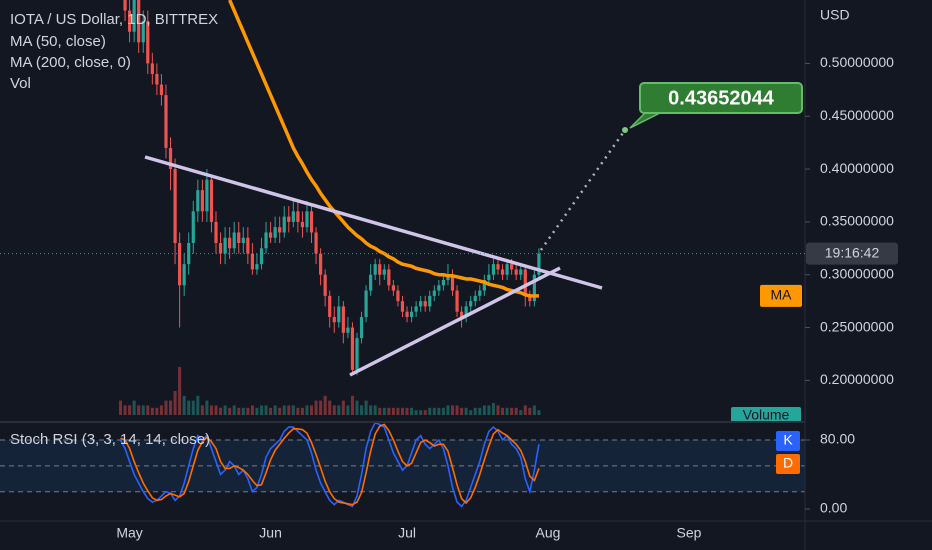 This screenshot has height=550, width=932. What do you see at coordinates (455, 321) in the screenshot?
I see `support-line` at bounding box center [455, 321].